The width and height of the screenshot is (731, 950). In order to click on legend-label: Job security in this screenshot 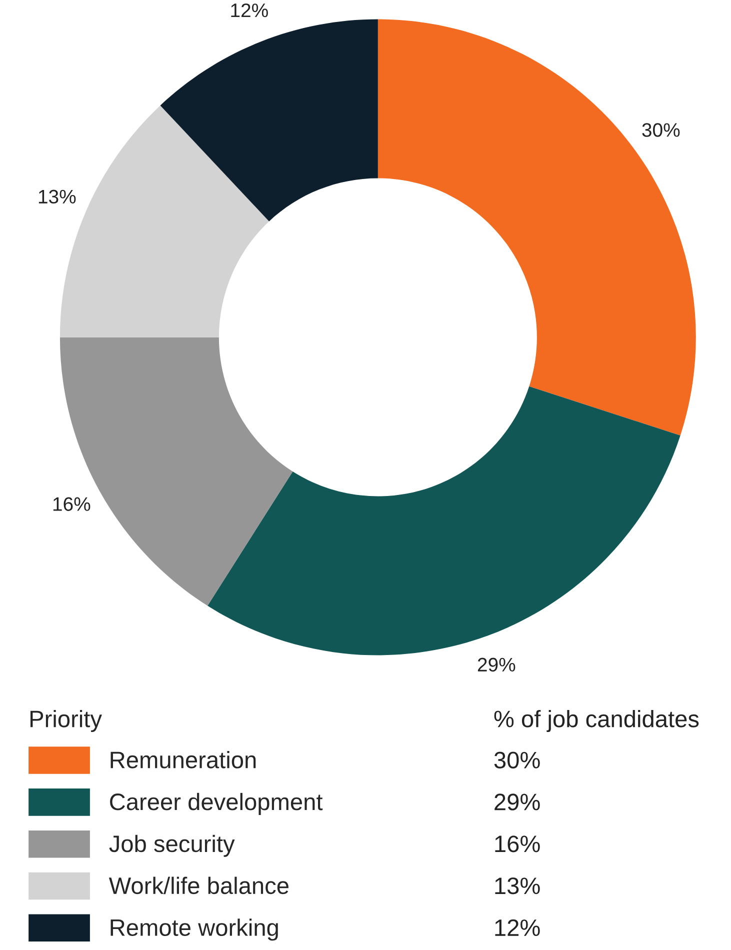, I will do `click(172, 845)`.